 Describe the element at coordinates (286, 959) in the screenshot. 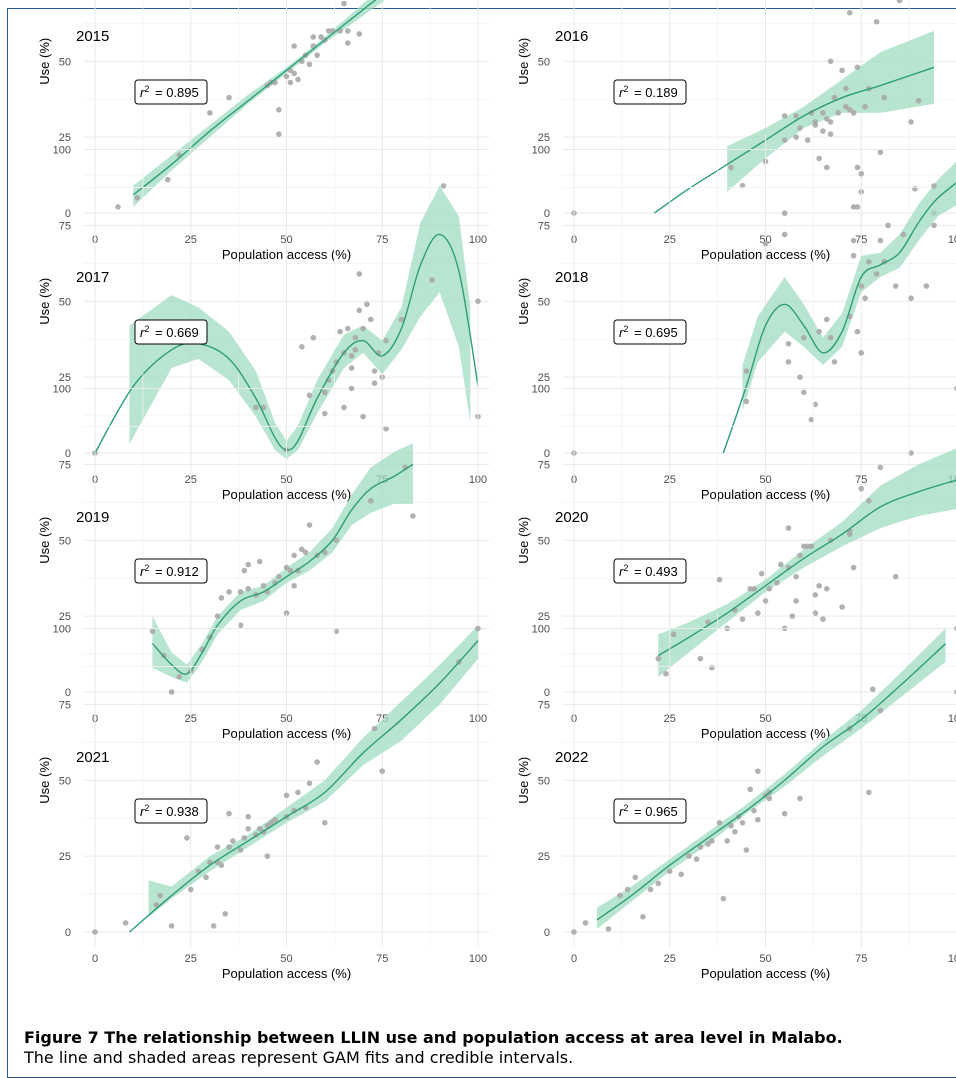

I see `x-tick-label: 50` at that location.